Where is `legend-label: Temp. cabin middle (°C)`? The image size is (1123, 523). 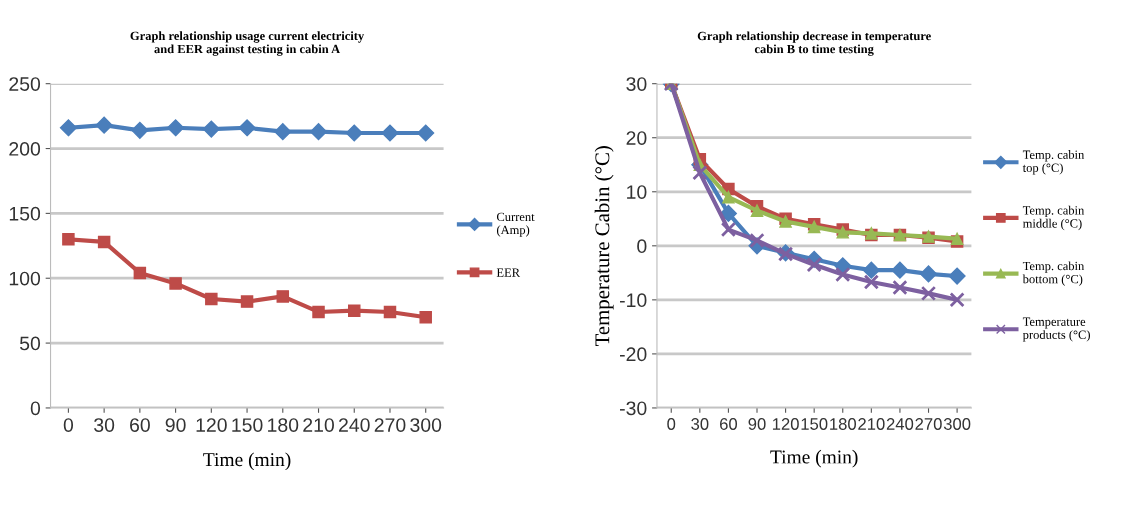
legend-label: Temp. cabin middle (°C) is located at coordinates (1053, 218).